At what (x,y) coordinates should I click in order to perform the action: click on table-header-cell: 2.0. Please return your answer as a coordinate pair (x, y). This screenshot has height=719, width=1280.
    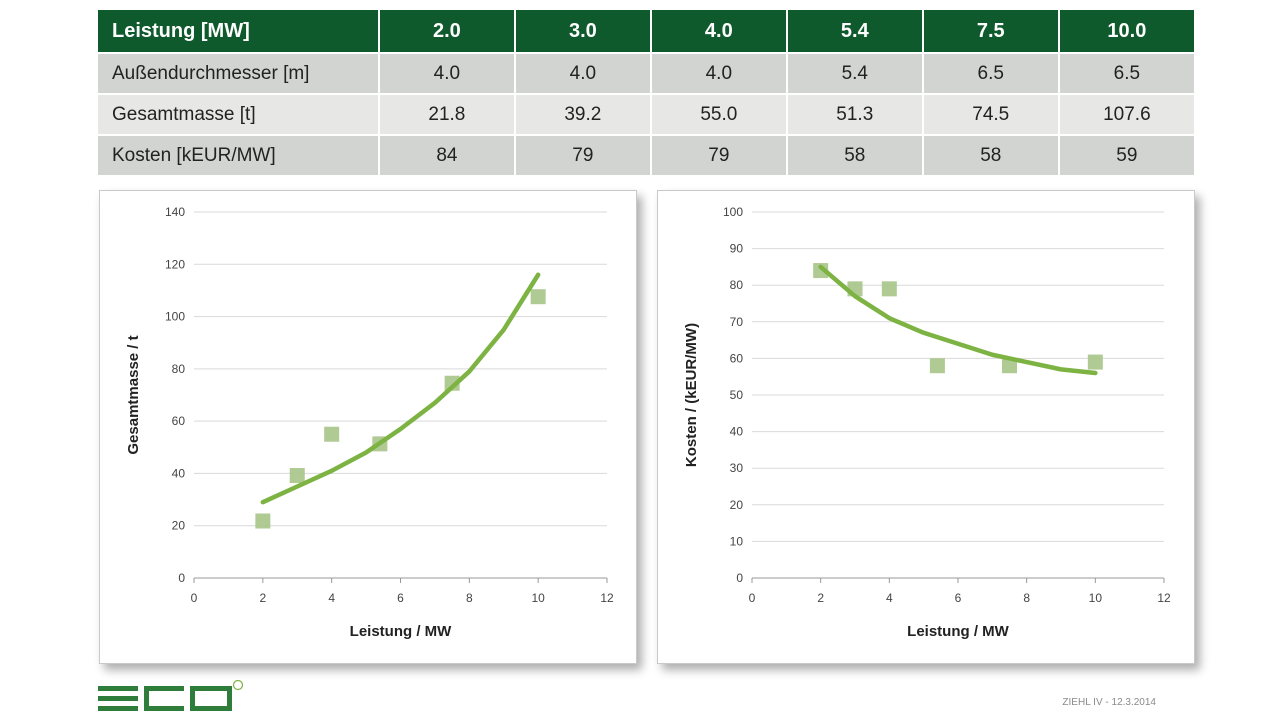
    Looking at the image, I should click on (447, 32).